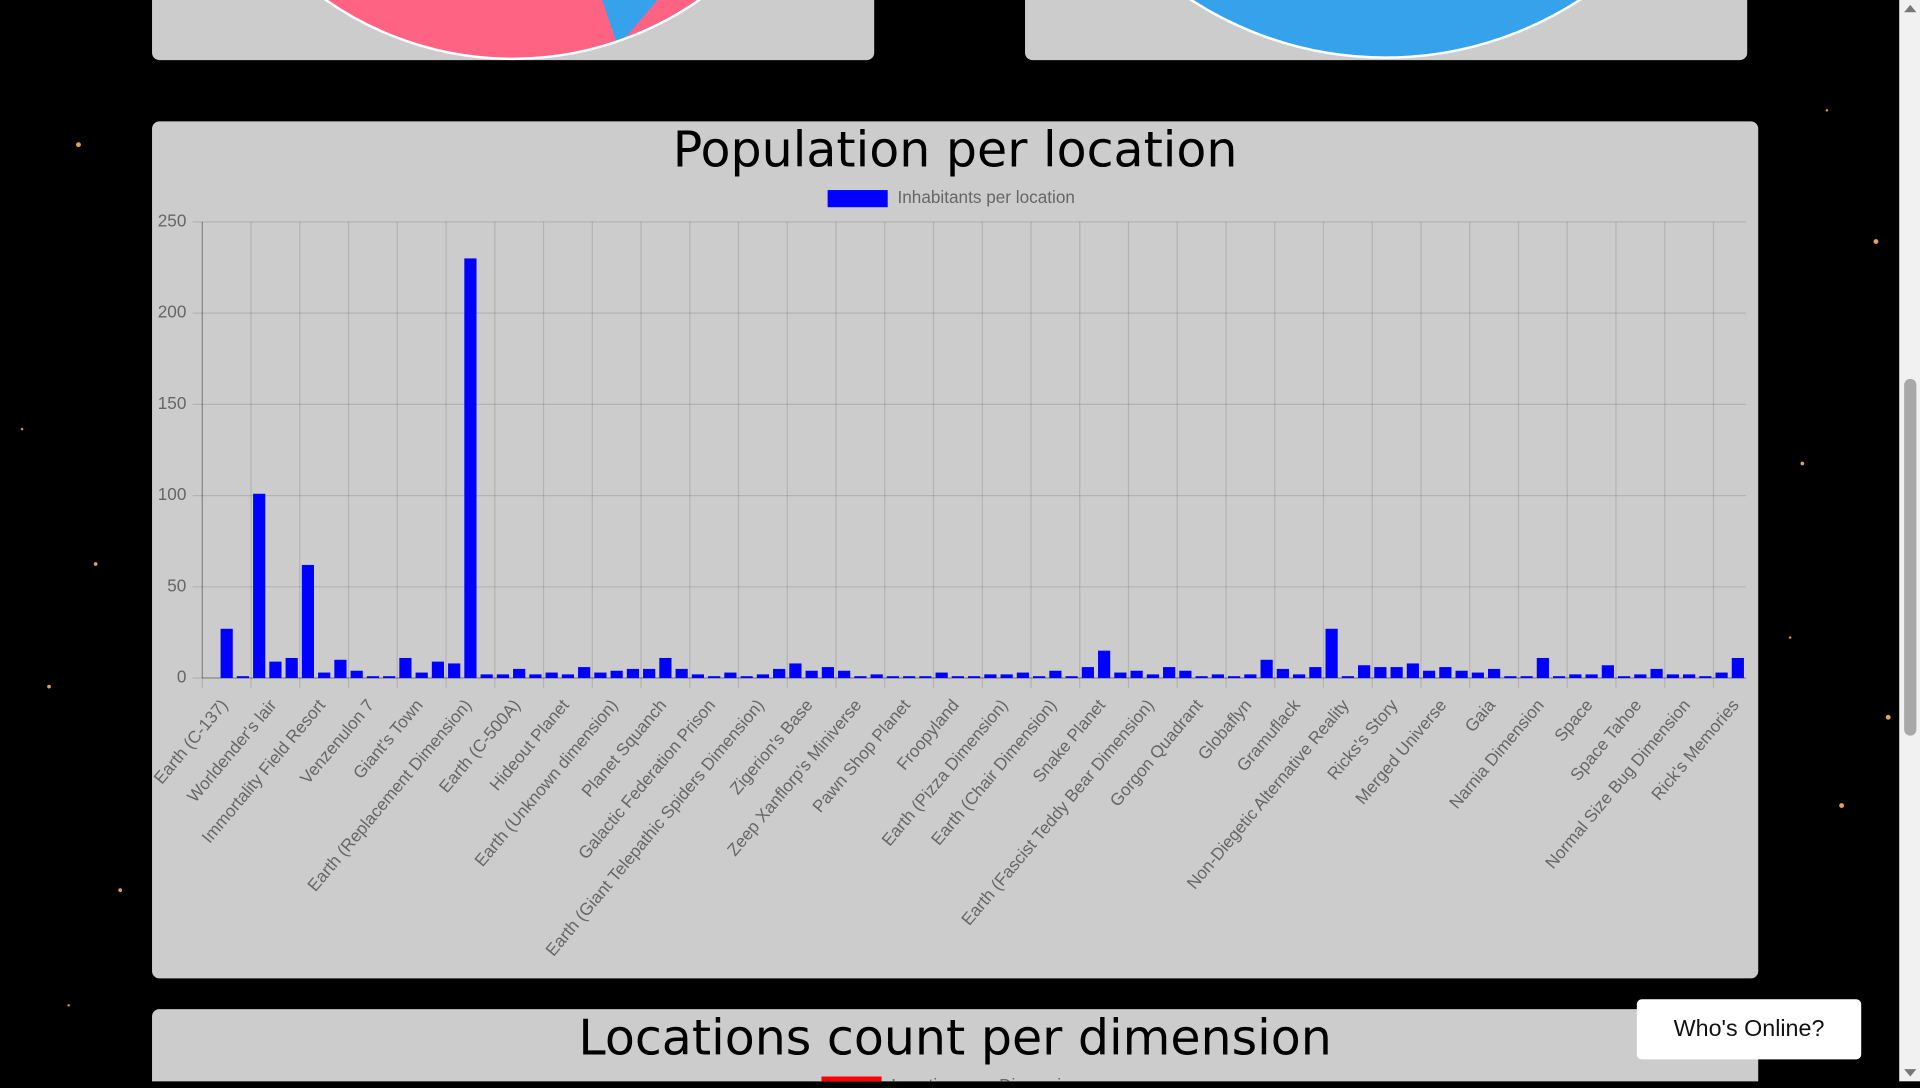 Image resolution: width=1920 pixels, height=1088 pixels. What do you see at coordinates (986, 197) in the screenshot?
I see `legend-label: Inhabitants per location` at bounding box center [986, 197].